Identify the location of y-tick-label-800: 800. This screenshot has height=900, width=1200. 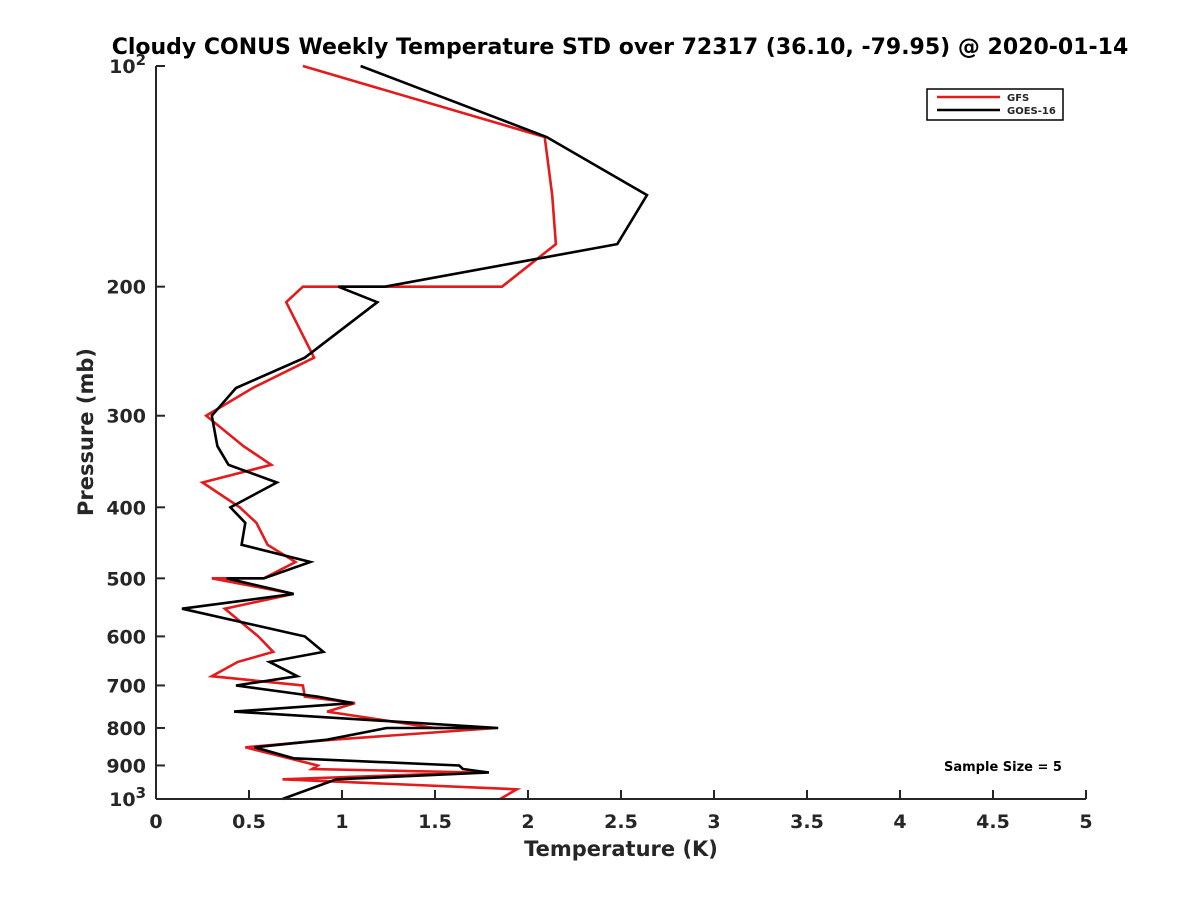
(126, 729).